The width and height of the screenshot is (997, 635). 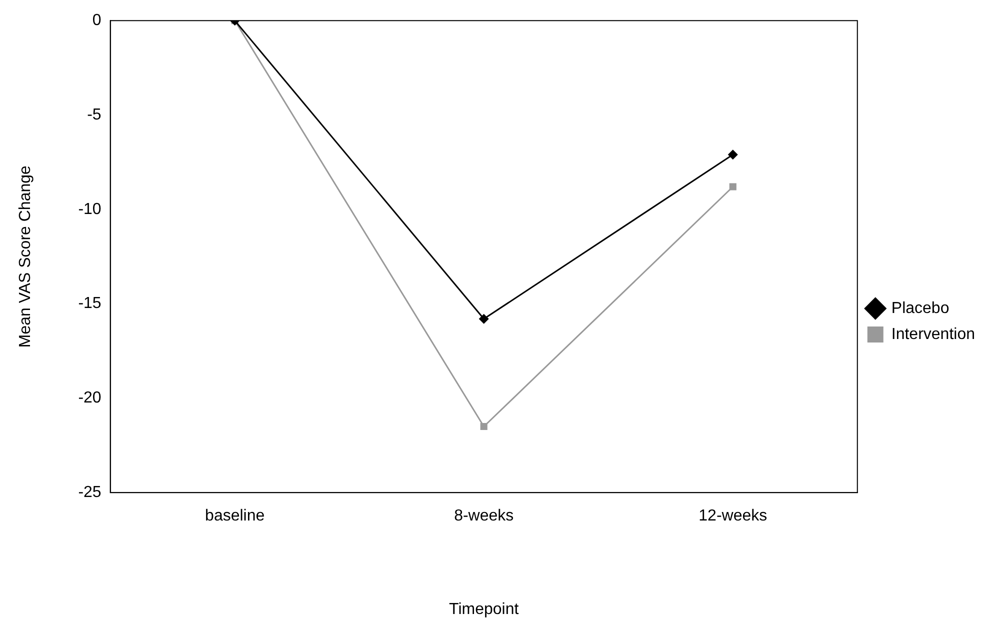 I want to click on y-axis-title: Mean VAS Score Change, so click(x=25, y=256).